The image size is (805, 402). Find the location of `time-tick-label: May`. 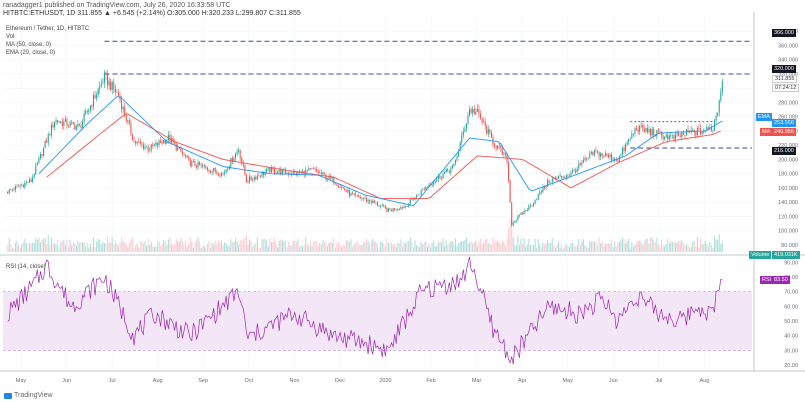

time-tick-label: May is located at coordinates (21, 381).